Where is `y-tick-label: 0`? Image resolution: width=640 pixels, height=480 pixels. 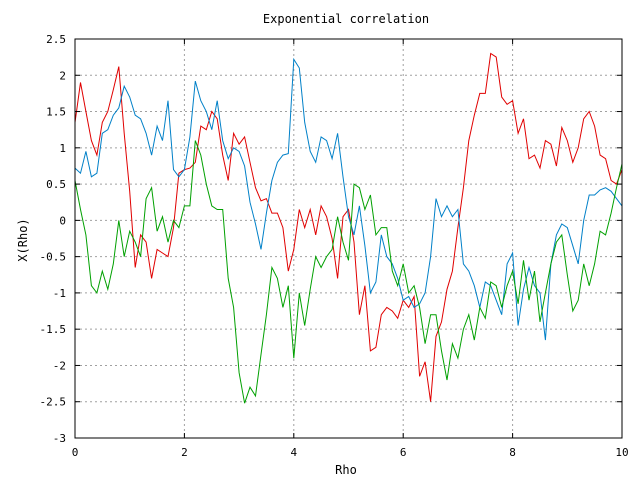
y-tick-label: 0 is located at coordinates (62, 220).